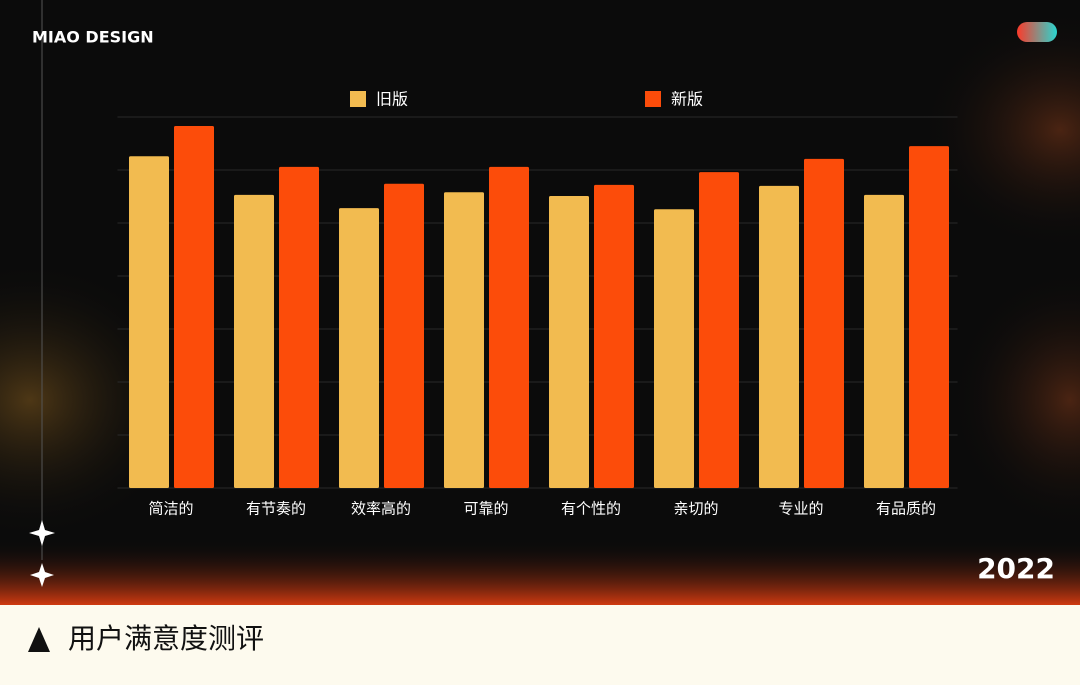 The height and width of the screenshot is (685, 1080). Describe the element at coordinates (392, 99) in the screenshot. I see `legend-label: 旧版` at that location.